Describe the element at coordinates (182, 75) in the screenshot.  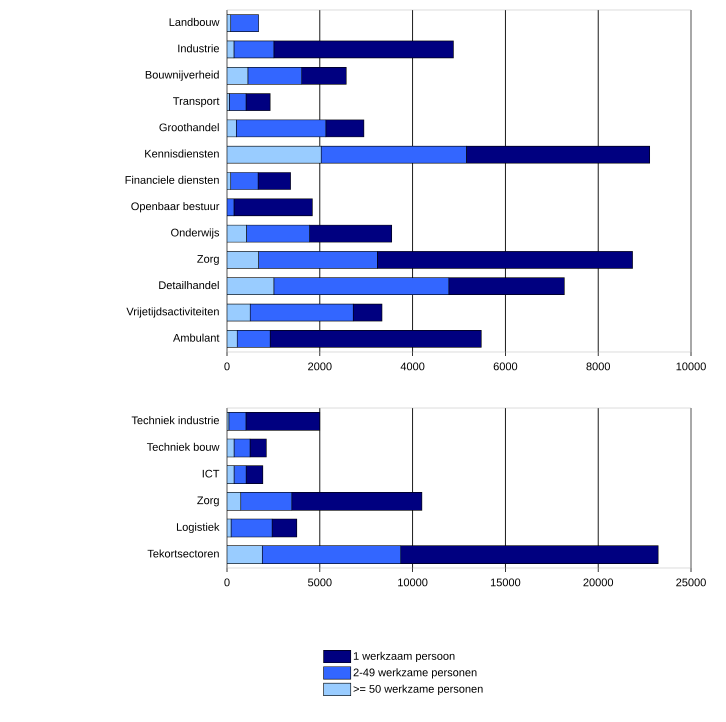
I see `y-tick-label: Bouwnijverheid` at that location.